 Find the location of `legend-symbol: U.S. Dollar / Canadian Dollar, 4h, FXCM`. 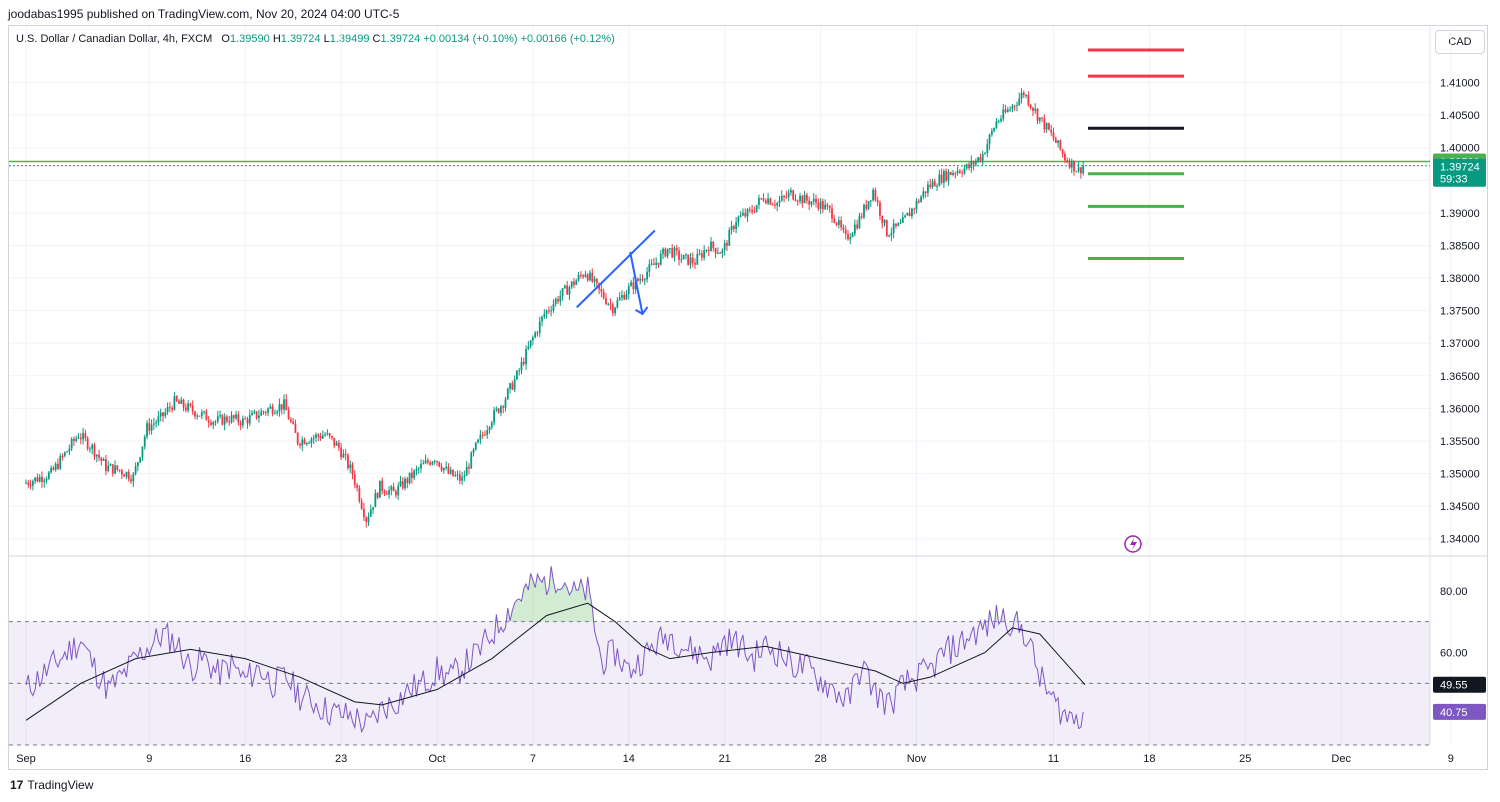

legend-symbol: U.S. Dollar / Canadian Dollar, 4h, FXCM is located at coordinates (114, 39).